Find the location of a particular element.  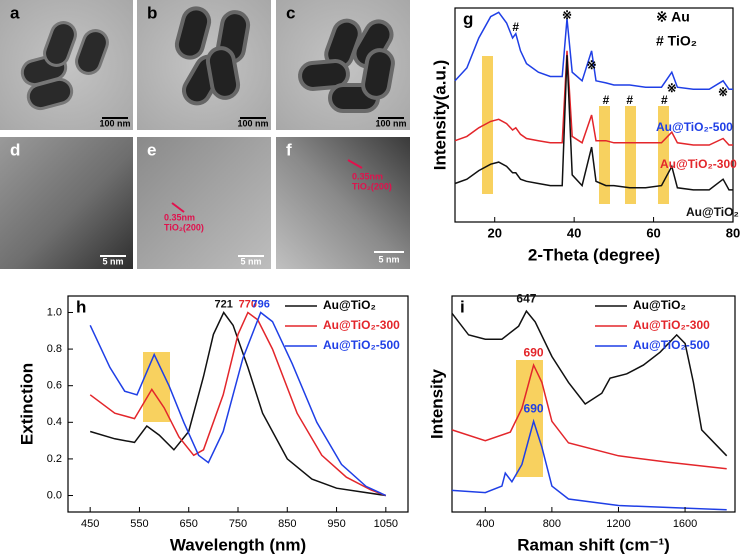

y-tick-label: 0.6 is located at coordinates (54, 386).